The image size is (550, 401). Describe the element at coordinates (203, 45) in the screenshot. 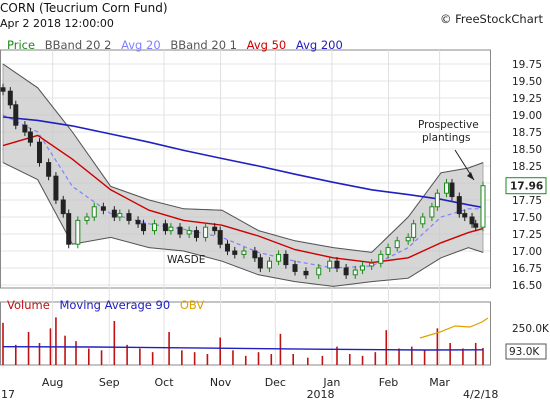

I see `legend-bband-lower: BBand 20 1` at that location.